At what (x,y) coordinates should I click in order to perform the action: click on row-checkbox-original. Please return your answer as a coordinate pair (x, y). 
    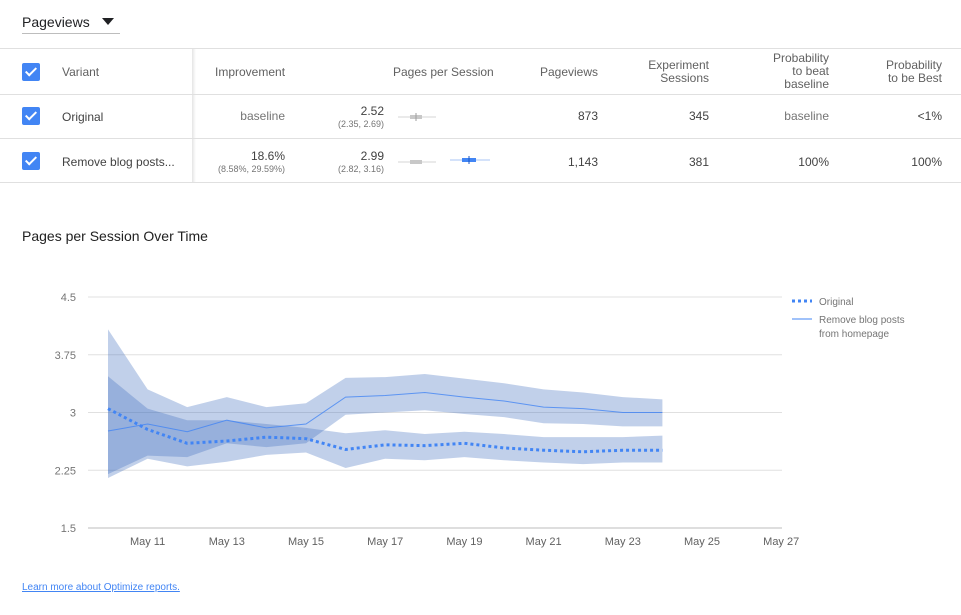
    Looking at the image, I should click on (31, 116).